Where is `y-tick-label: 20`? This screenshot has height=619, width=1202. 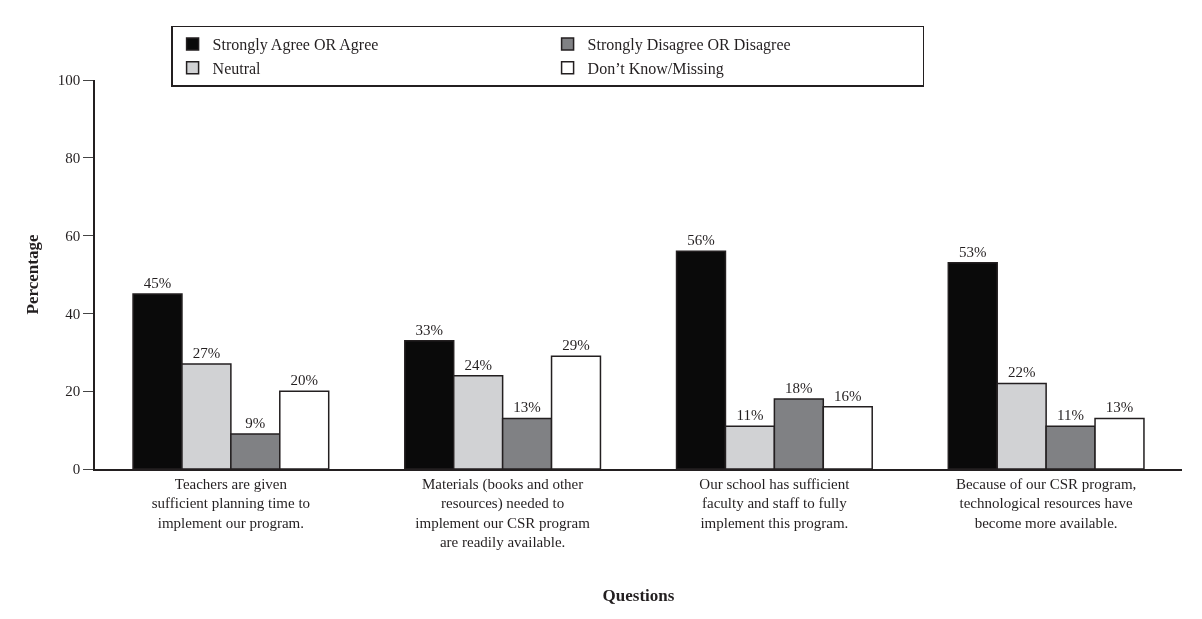 y-tick-label: 20 is located at coordinates (73, 391).